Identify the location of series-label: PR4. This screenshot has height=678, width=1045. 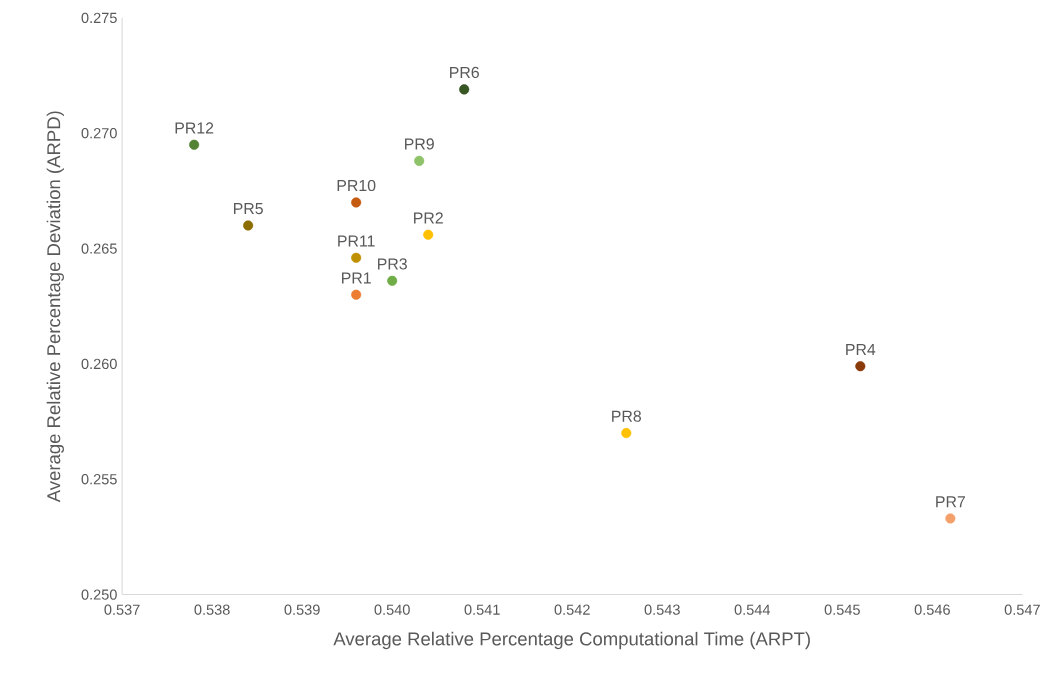
(861, 349).